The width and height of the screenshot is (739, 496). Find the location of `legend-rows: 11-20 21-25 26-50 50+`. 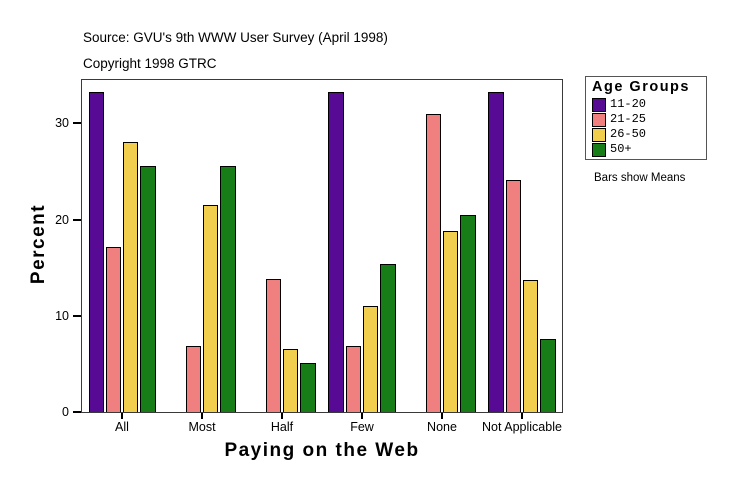

legend-rows: 11-20 21-25 26-50 50+ is located at coordinates (649, 127).